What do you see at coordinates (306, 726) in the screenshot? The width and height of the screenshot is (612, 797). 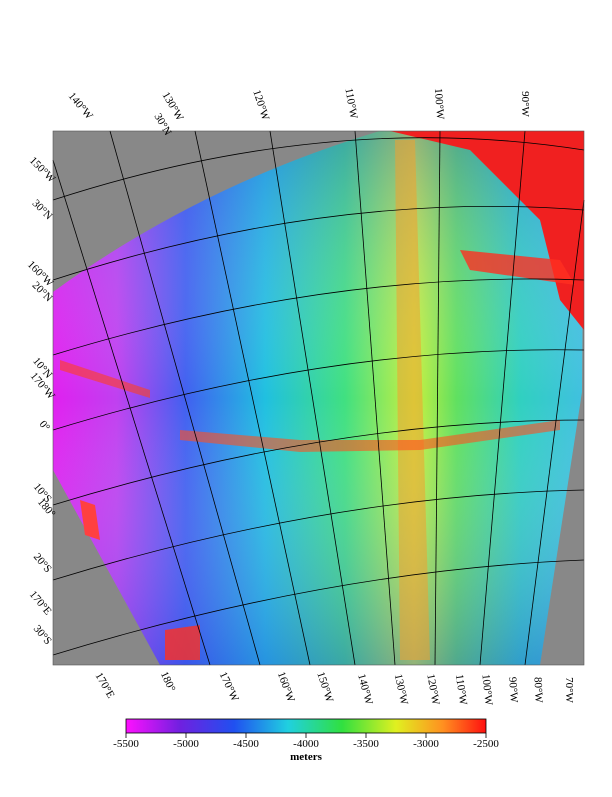 I see `colorbar` at bounding box center [306, 726].